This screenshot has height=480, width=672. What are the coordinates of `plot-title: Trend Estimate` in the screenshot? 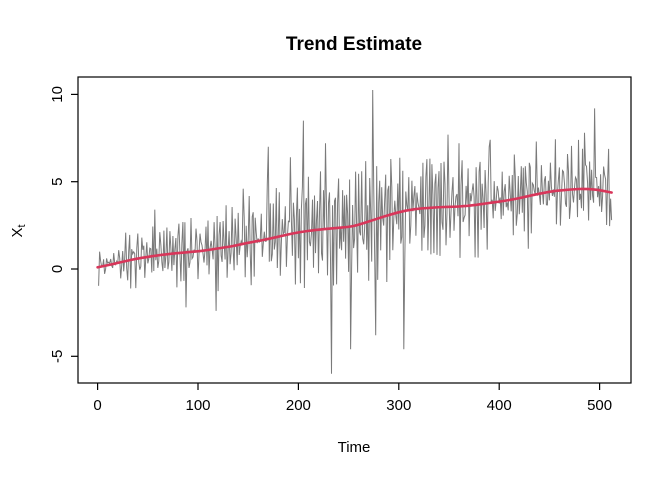 It's located at (354, 44).